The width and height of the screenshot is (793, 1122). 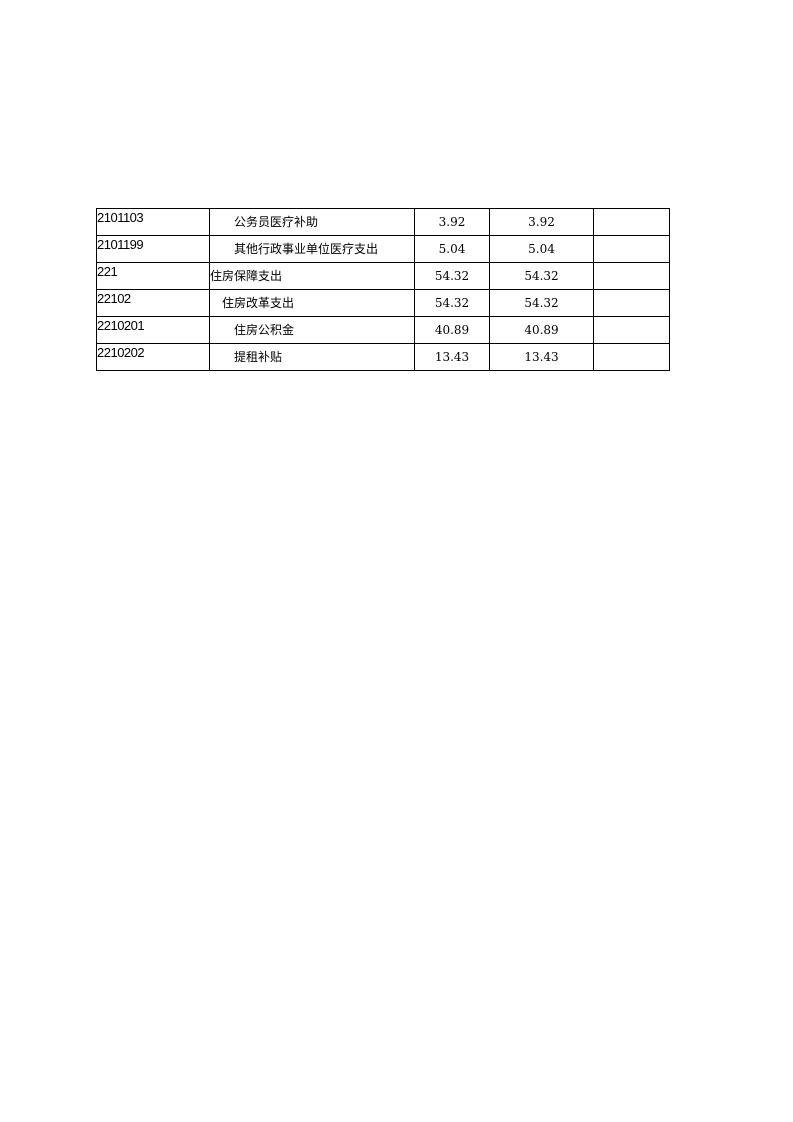 What do you see at coordinates (153, 249) in the screenshot?
I see `code-cell: 2101199` at bounding box center [153, 249].